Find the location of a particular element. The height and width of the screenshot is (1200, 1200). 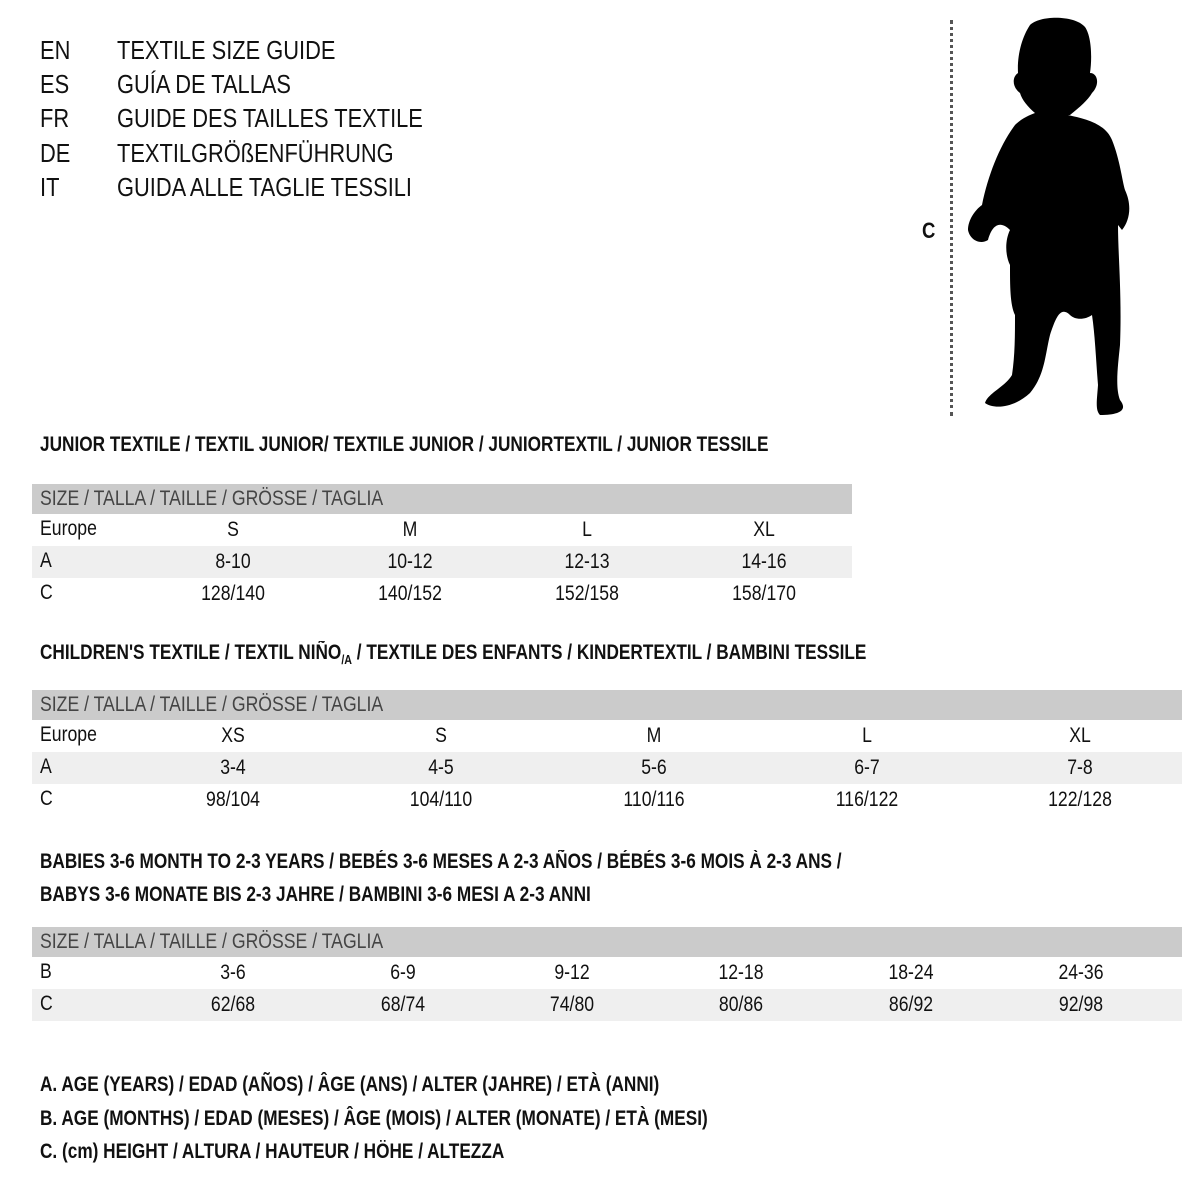

table-cell: 62/68 is located at coordinates (233, 1004).